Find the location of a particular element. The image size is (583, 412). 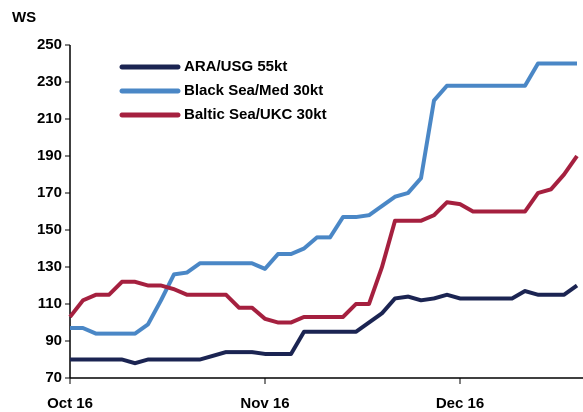

y-axis-label: WS is located at coordinates (24, 17).